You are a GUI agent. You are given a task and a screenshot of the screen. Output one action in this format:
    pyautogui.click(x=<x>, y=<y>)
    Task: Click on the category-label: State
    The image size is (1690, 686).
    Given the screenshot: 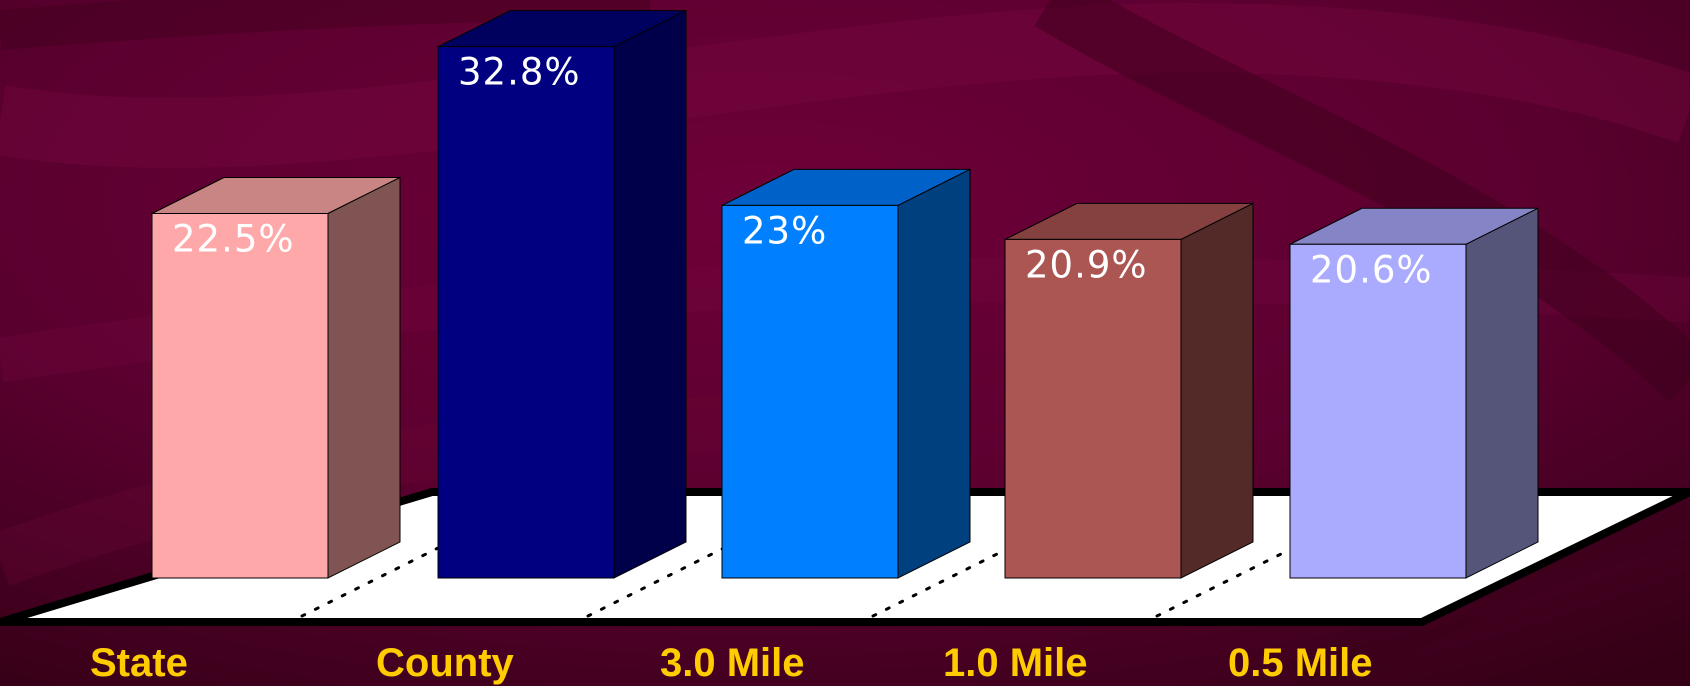 What is the action you would take?
    pyautogui.click(x=139, y=663)
    